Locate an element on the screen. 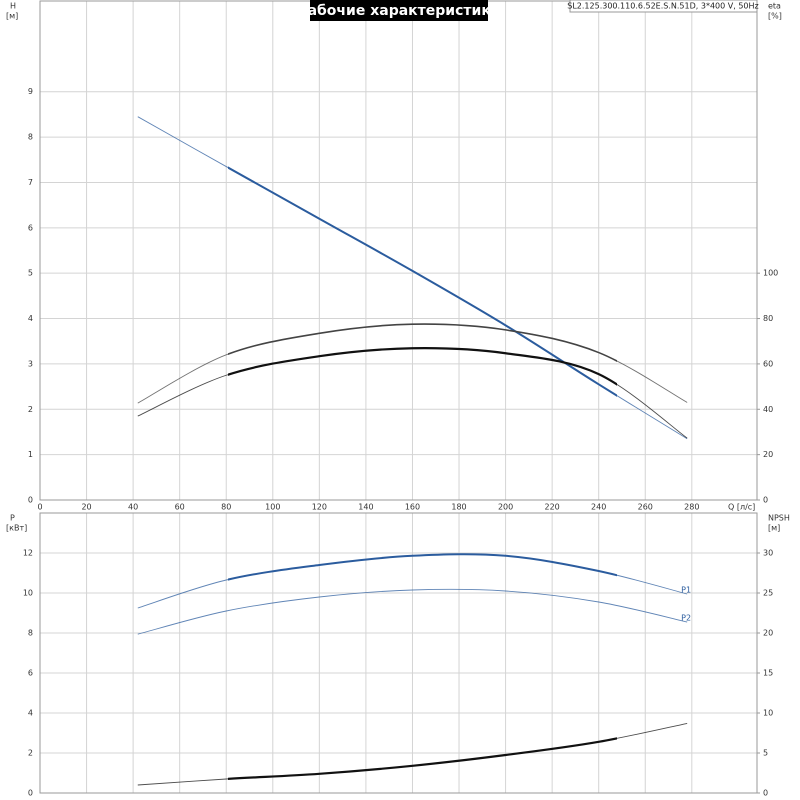 The width and height of the screenshot is (800, 800). y-tick-label: 7 is located at coordinates (30, 182).